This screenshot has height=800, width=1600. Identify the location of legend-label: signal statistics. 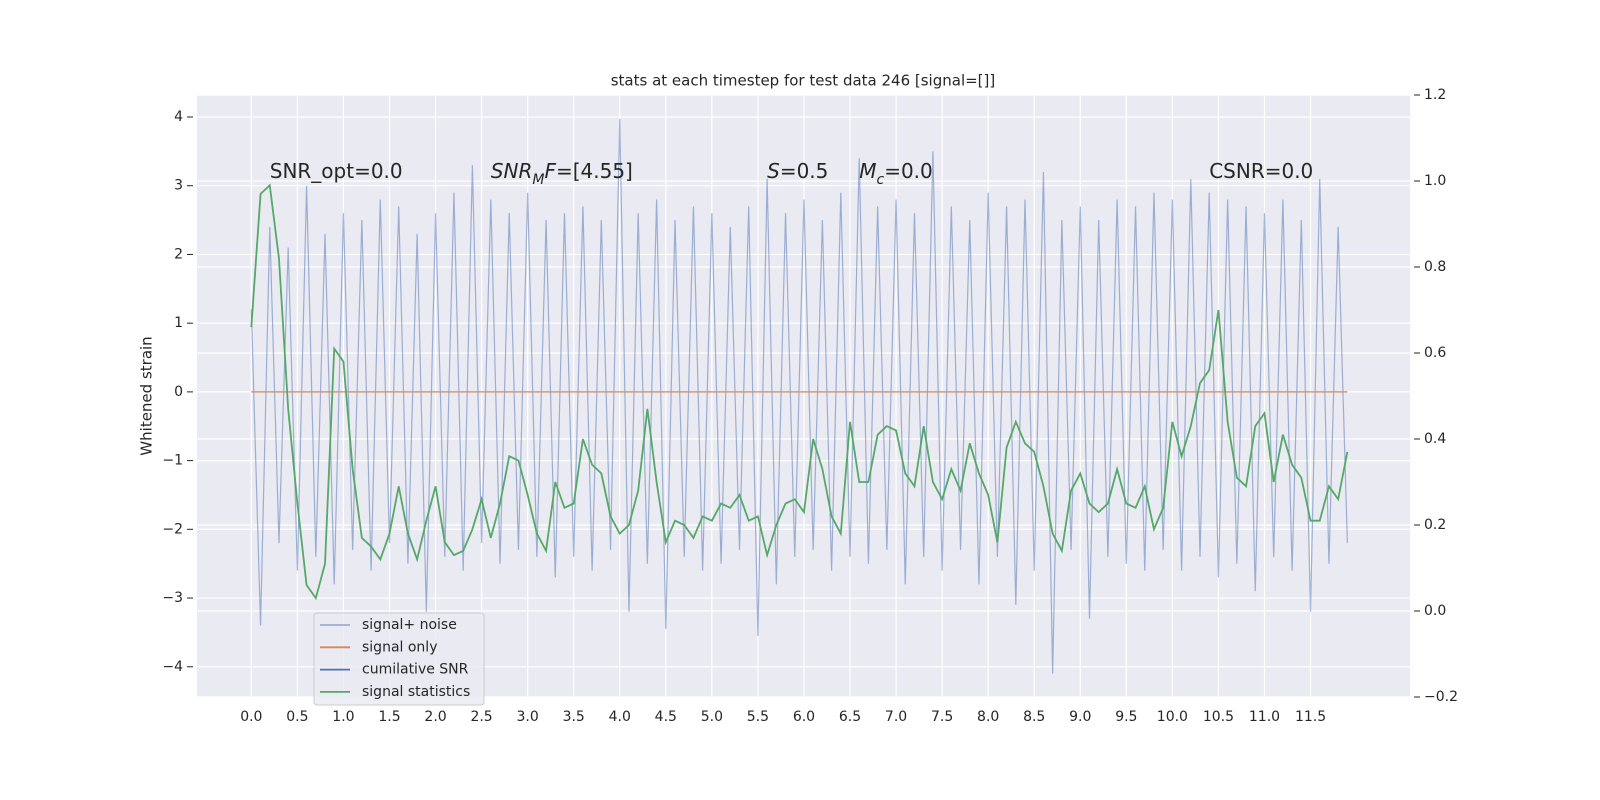
(416, 692).